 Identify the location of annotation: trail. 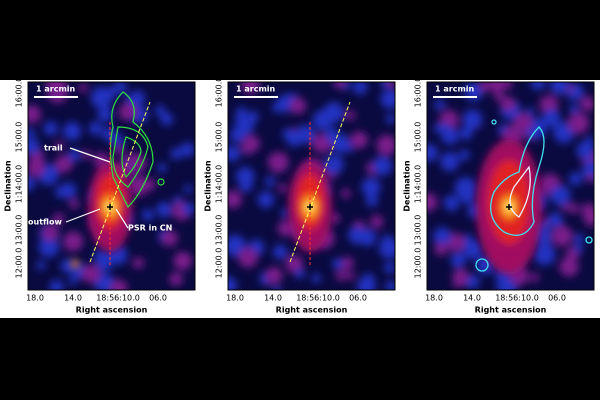
(53, 148).